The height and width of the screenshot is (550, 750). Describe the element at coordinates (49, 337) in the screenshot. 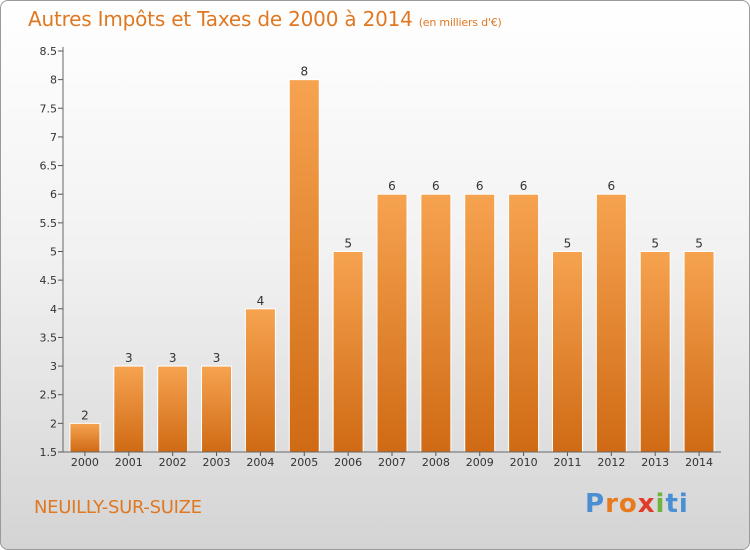

I see `y-tick-label-3.5: 3.5` at that location.